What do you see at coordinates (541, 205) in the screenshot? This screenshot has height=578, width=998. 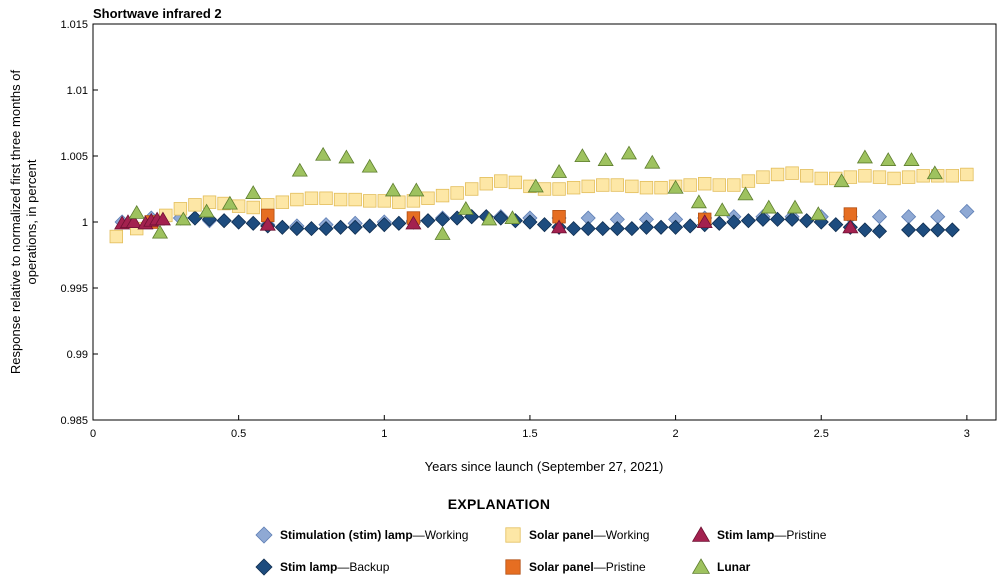 I see `series-solar-working` at bounding box center [541, 205].